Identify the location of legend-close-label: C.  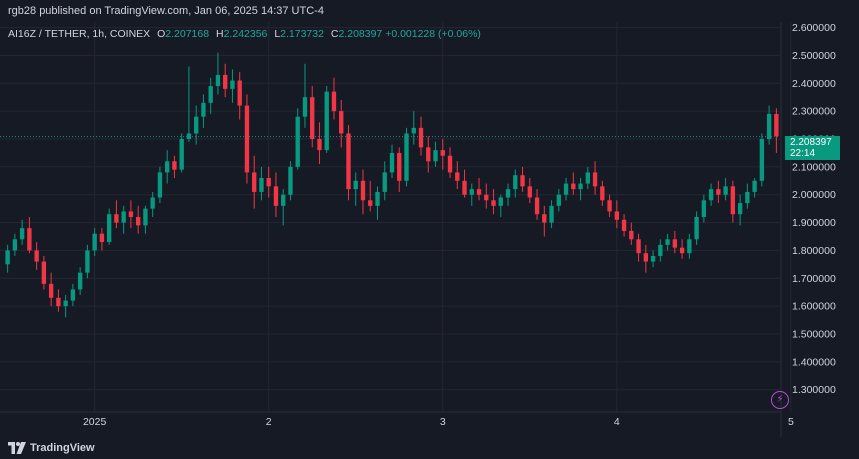
(334, 34).